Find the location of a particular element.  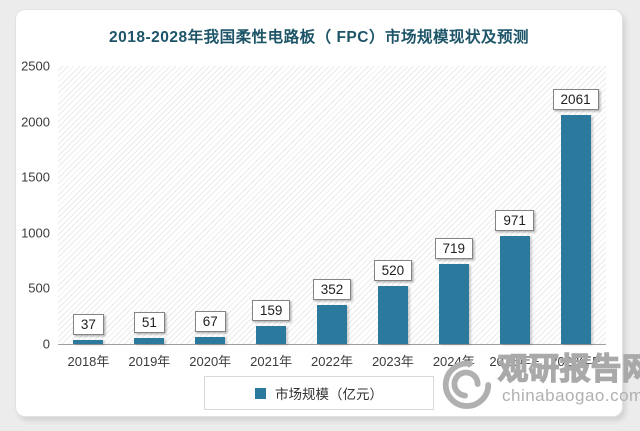

value-label: 159 is located at coordinates (271, 311).